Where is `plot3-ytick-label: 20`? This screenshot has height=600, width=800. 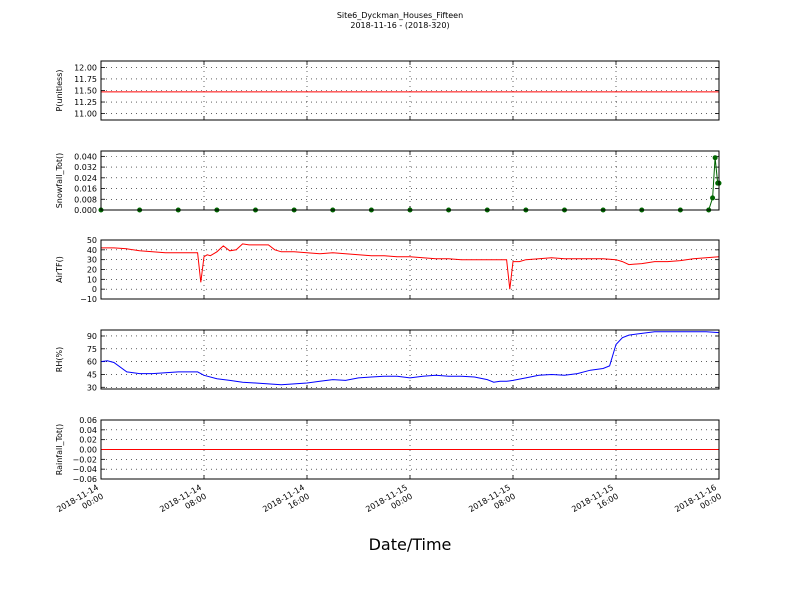
plot3-ytick-label: 20 is located at coordinates (92, 270).